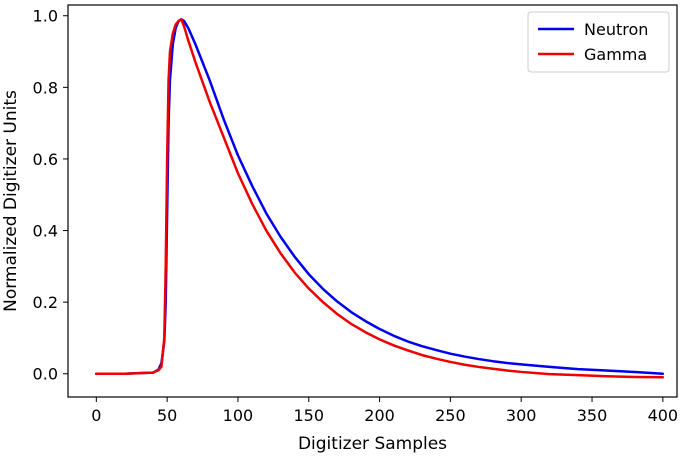 The height and width of the screenshot is (457, 685). What do you see at coordinates (167, 415) in the screenshot?
I see `x-tick-label: 50` at bounding box center [167, 415].